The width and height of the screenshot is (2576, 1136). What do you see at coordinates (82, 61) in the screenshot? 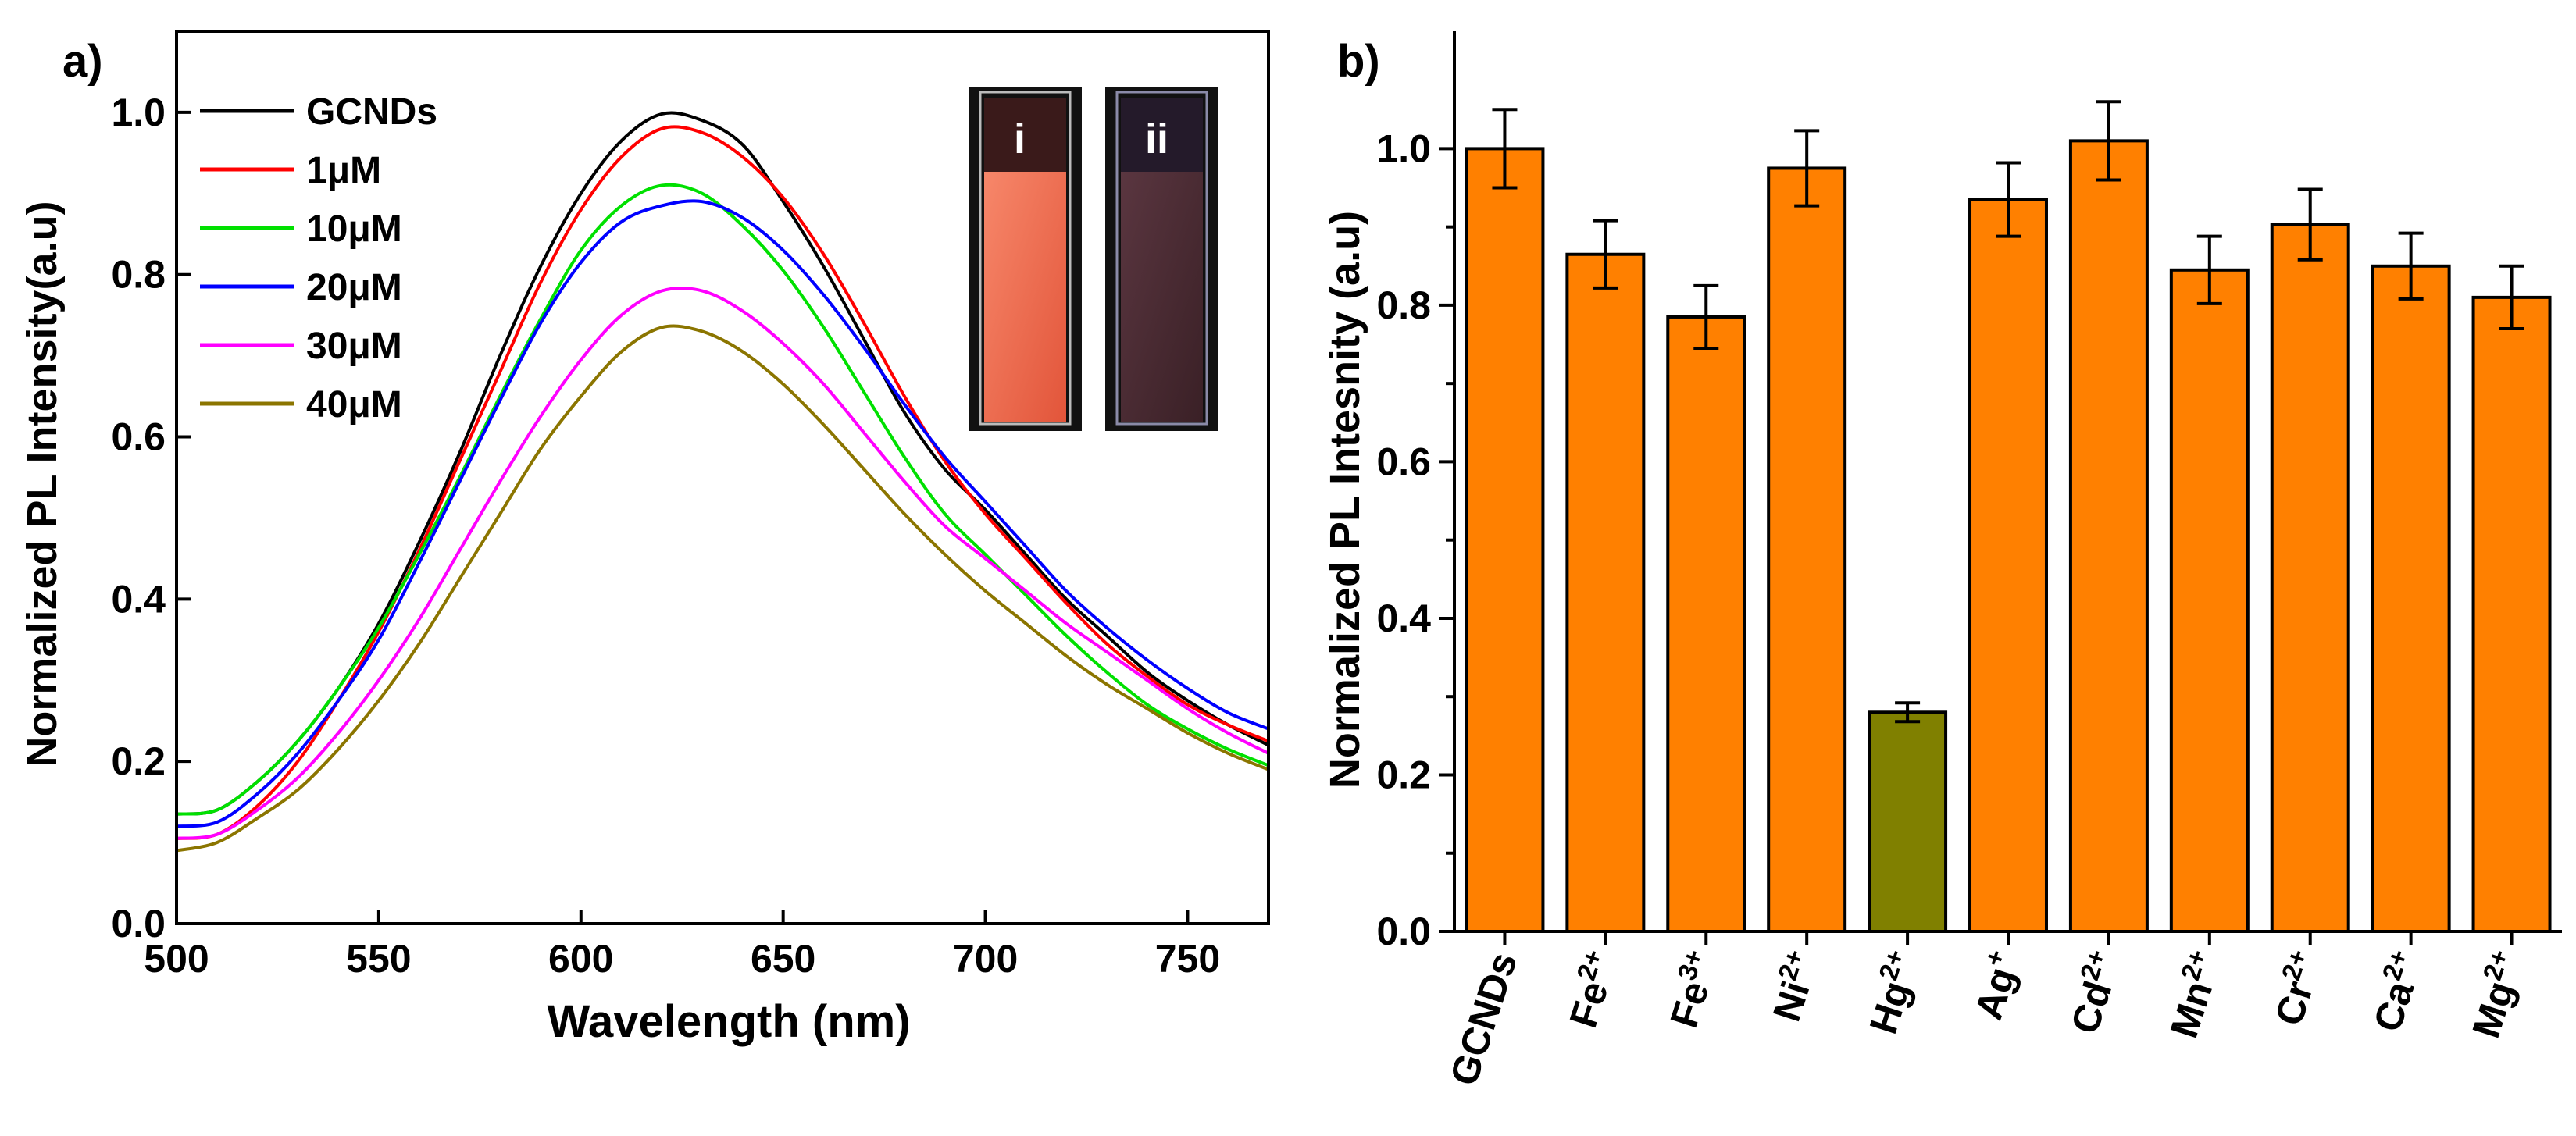
I see `panel-a-label: a)` at bounding box center [82, 61].